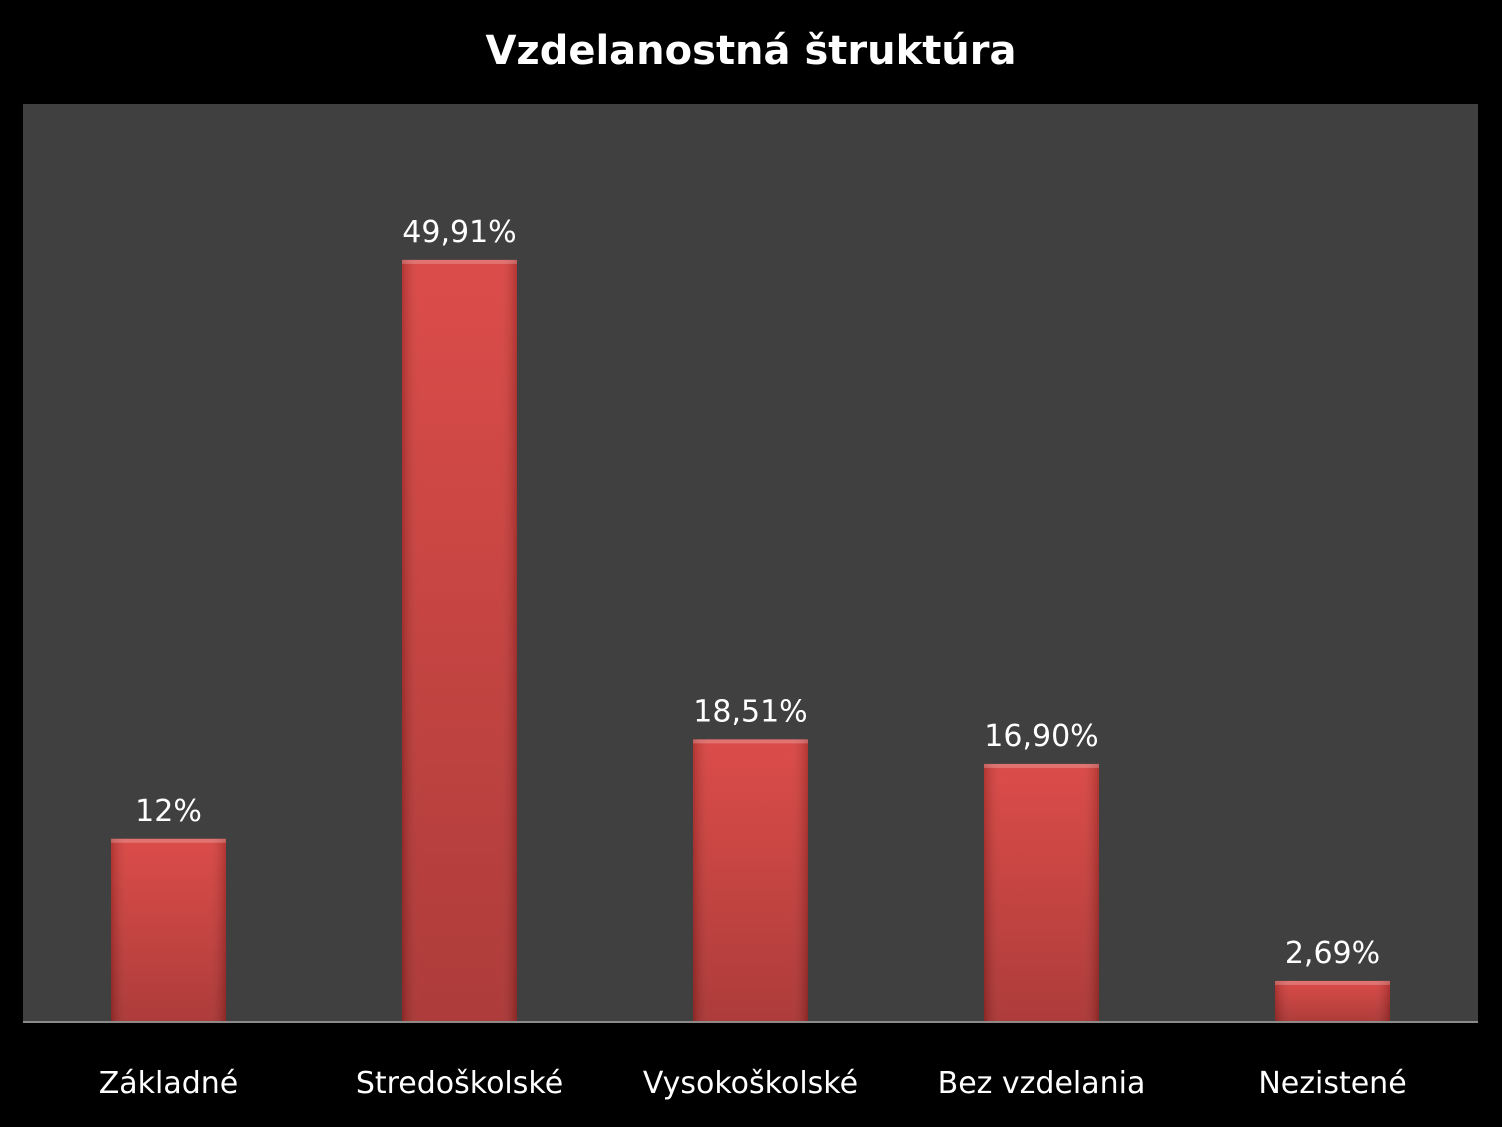 The width and height of the screenshot is (1502, 1127). I want to click on category-label: Nezistené, so click(1332, 1083).